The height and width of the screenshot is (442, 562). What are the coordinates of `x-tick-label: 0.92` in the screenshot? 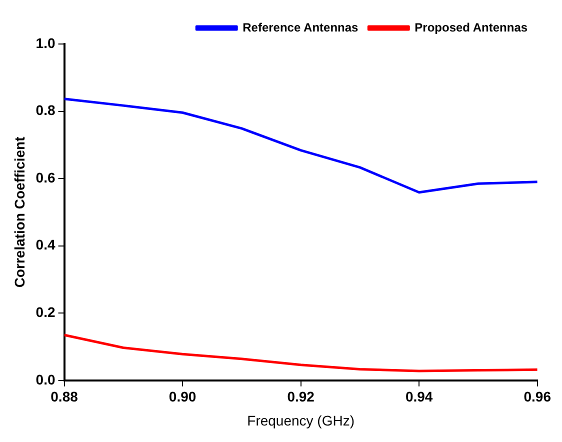 It's located at (301, 396).